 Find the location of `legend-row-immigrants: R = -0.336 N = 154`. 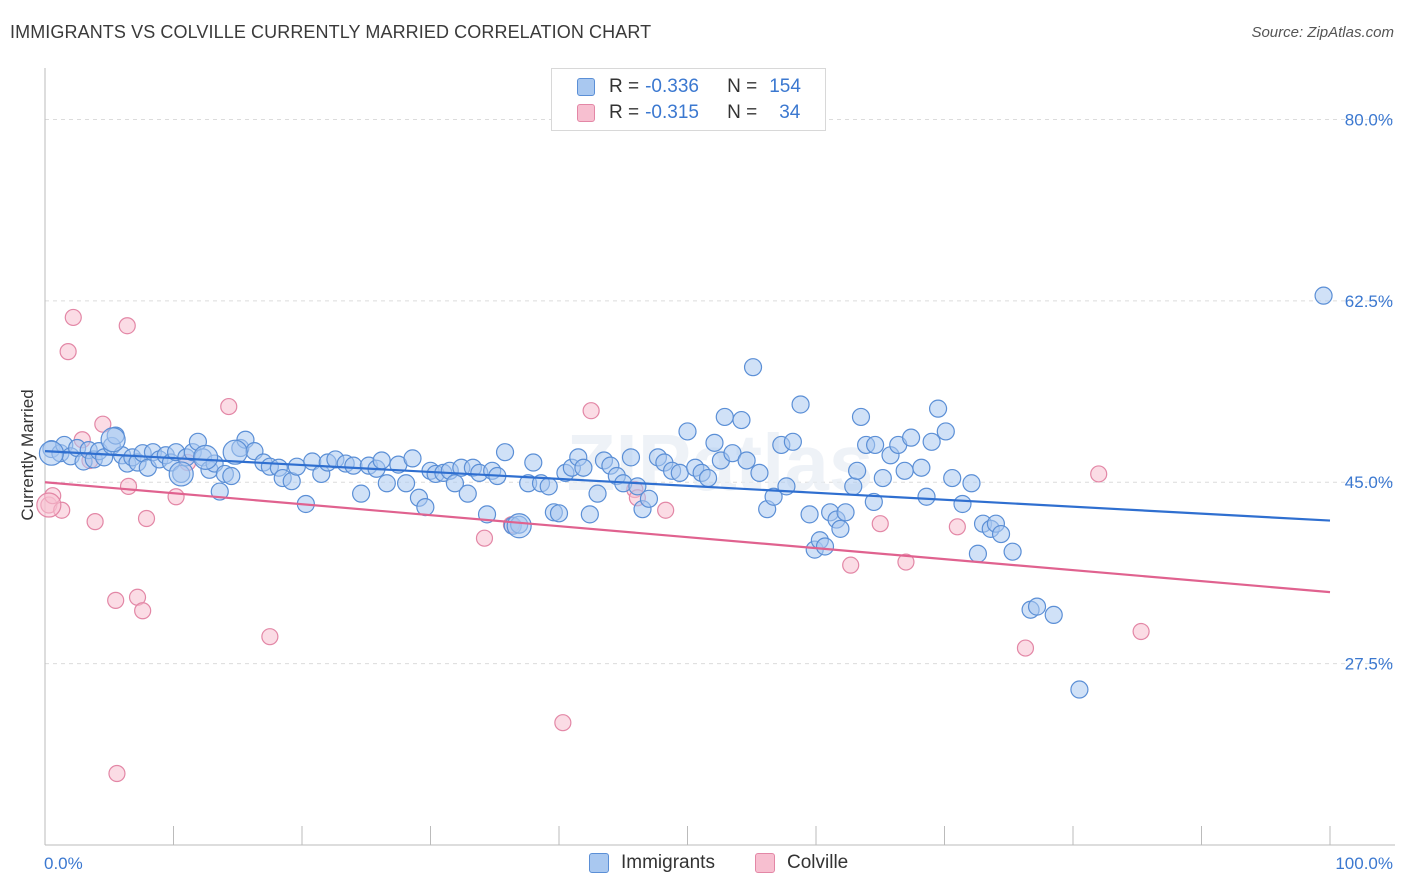

legend-row-immigrants: R = -0.336 N = 154 is located at coordinates (689, 87).